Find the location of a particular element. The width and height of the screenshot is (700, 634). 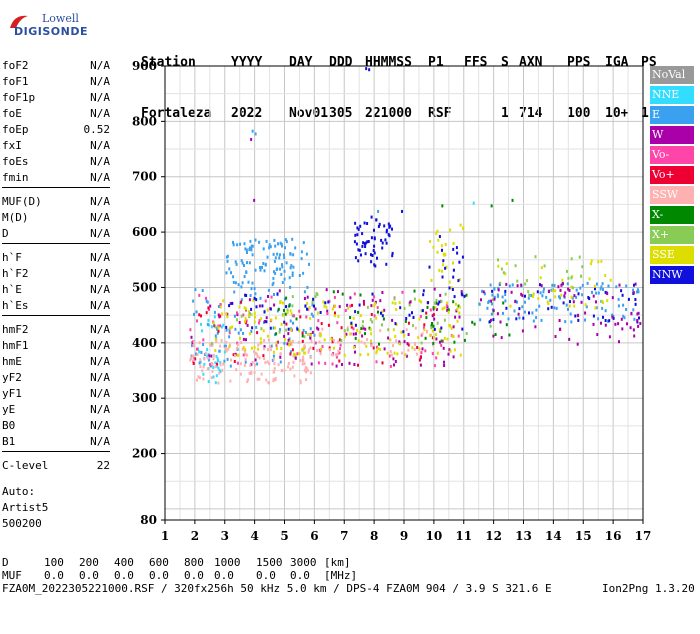

footer-value: 0.0 is located at coordinates (89, 575).